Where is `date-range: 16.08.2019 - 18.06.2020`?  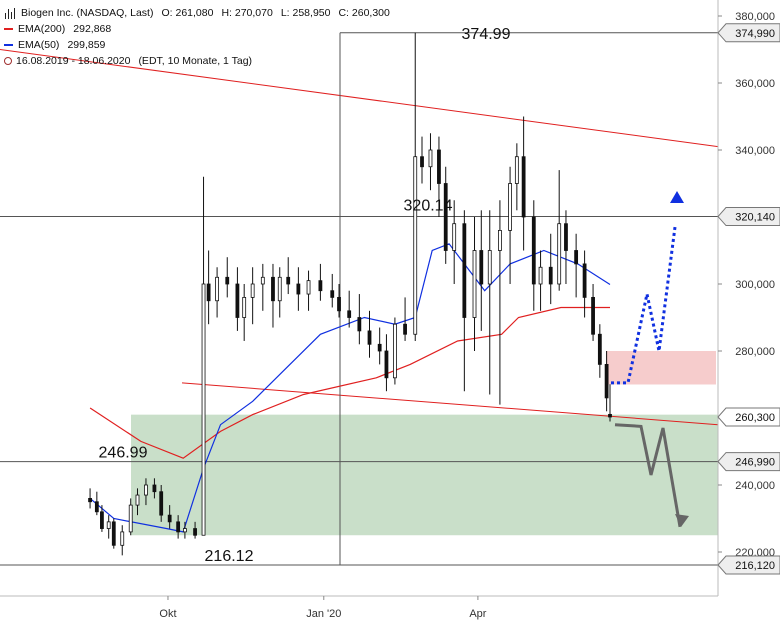
date-range: 16.08.2019 - 18.06.2020 is located at coordinates (73, 61).